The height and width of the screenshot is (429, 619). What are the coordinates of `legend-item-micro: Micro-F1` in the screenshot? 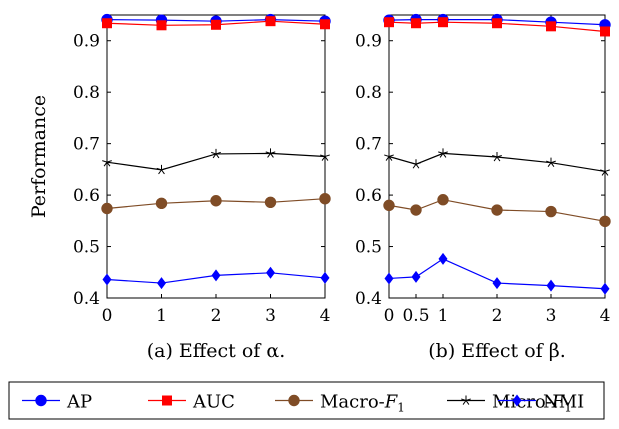 It's located at (509, 403).